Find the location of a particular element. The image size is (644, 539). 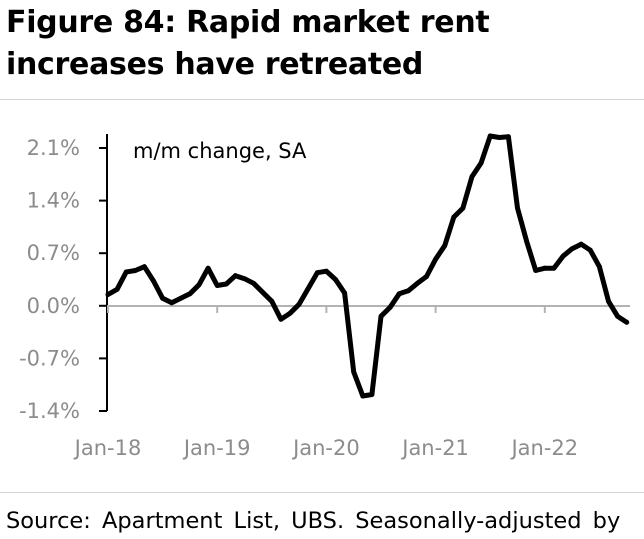

x-tick-label: Jan-20 is located at coordinates (325, 448).